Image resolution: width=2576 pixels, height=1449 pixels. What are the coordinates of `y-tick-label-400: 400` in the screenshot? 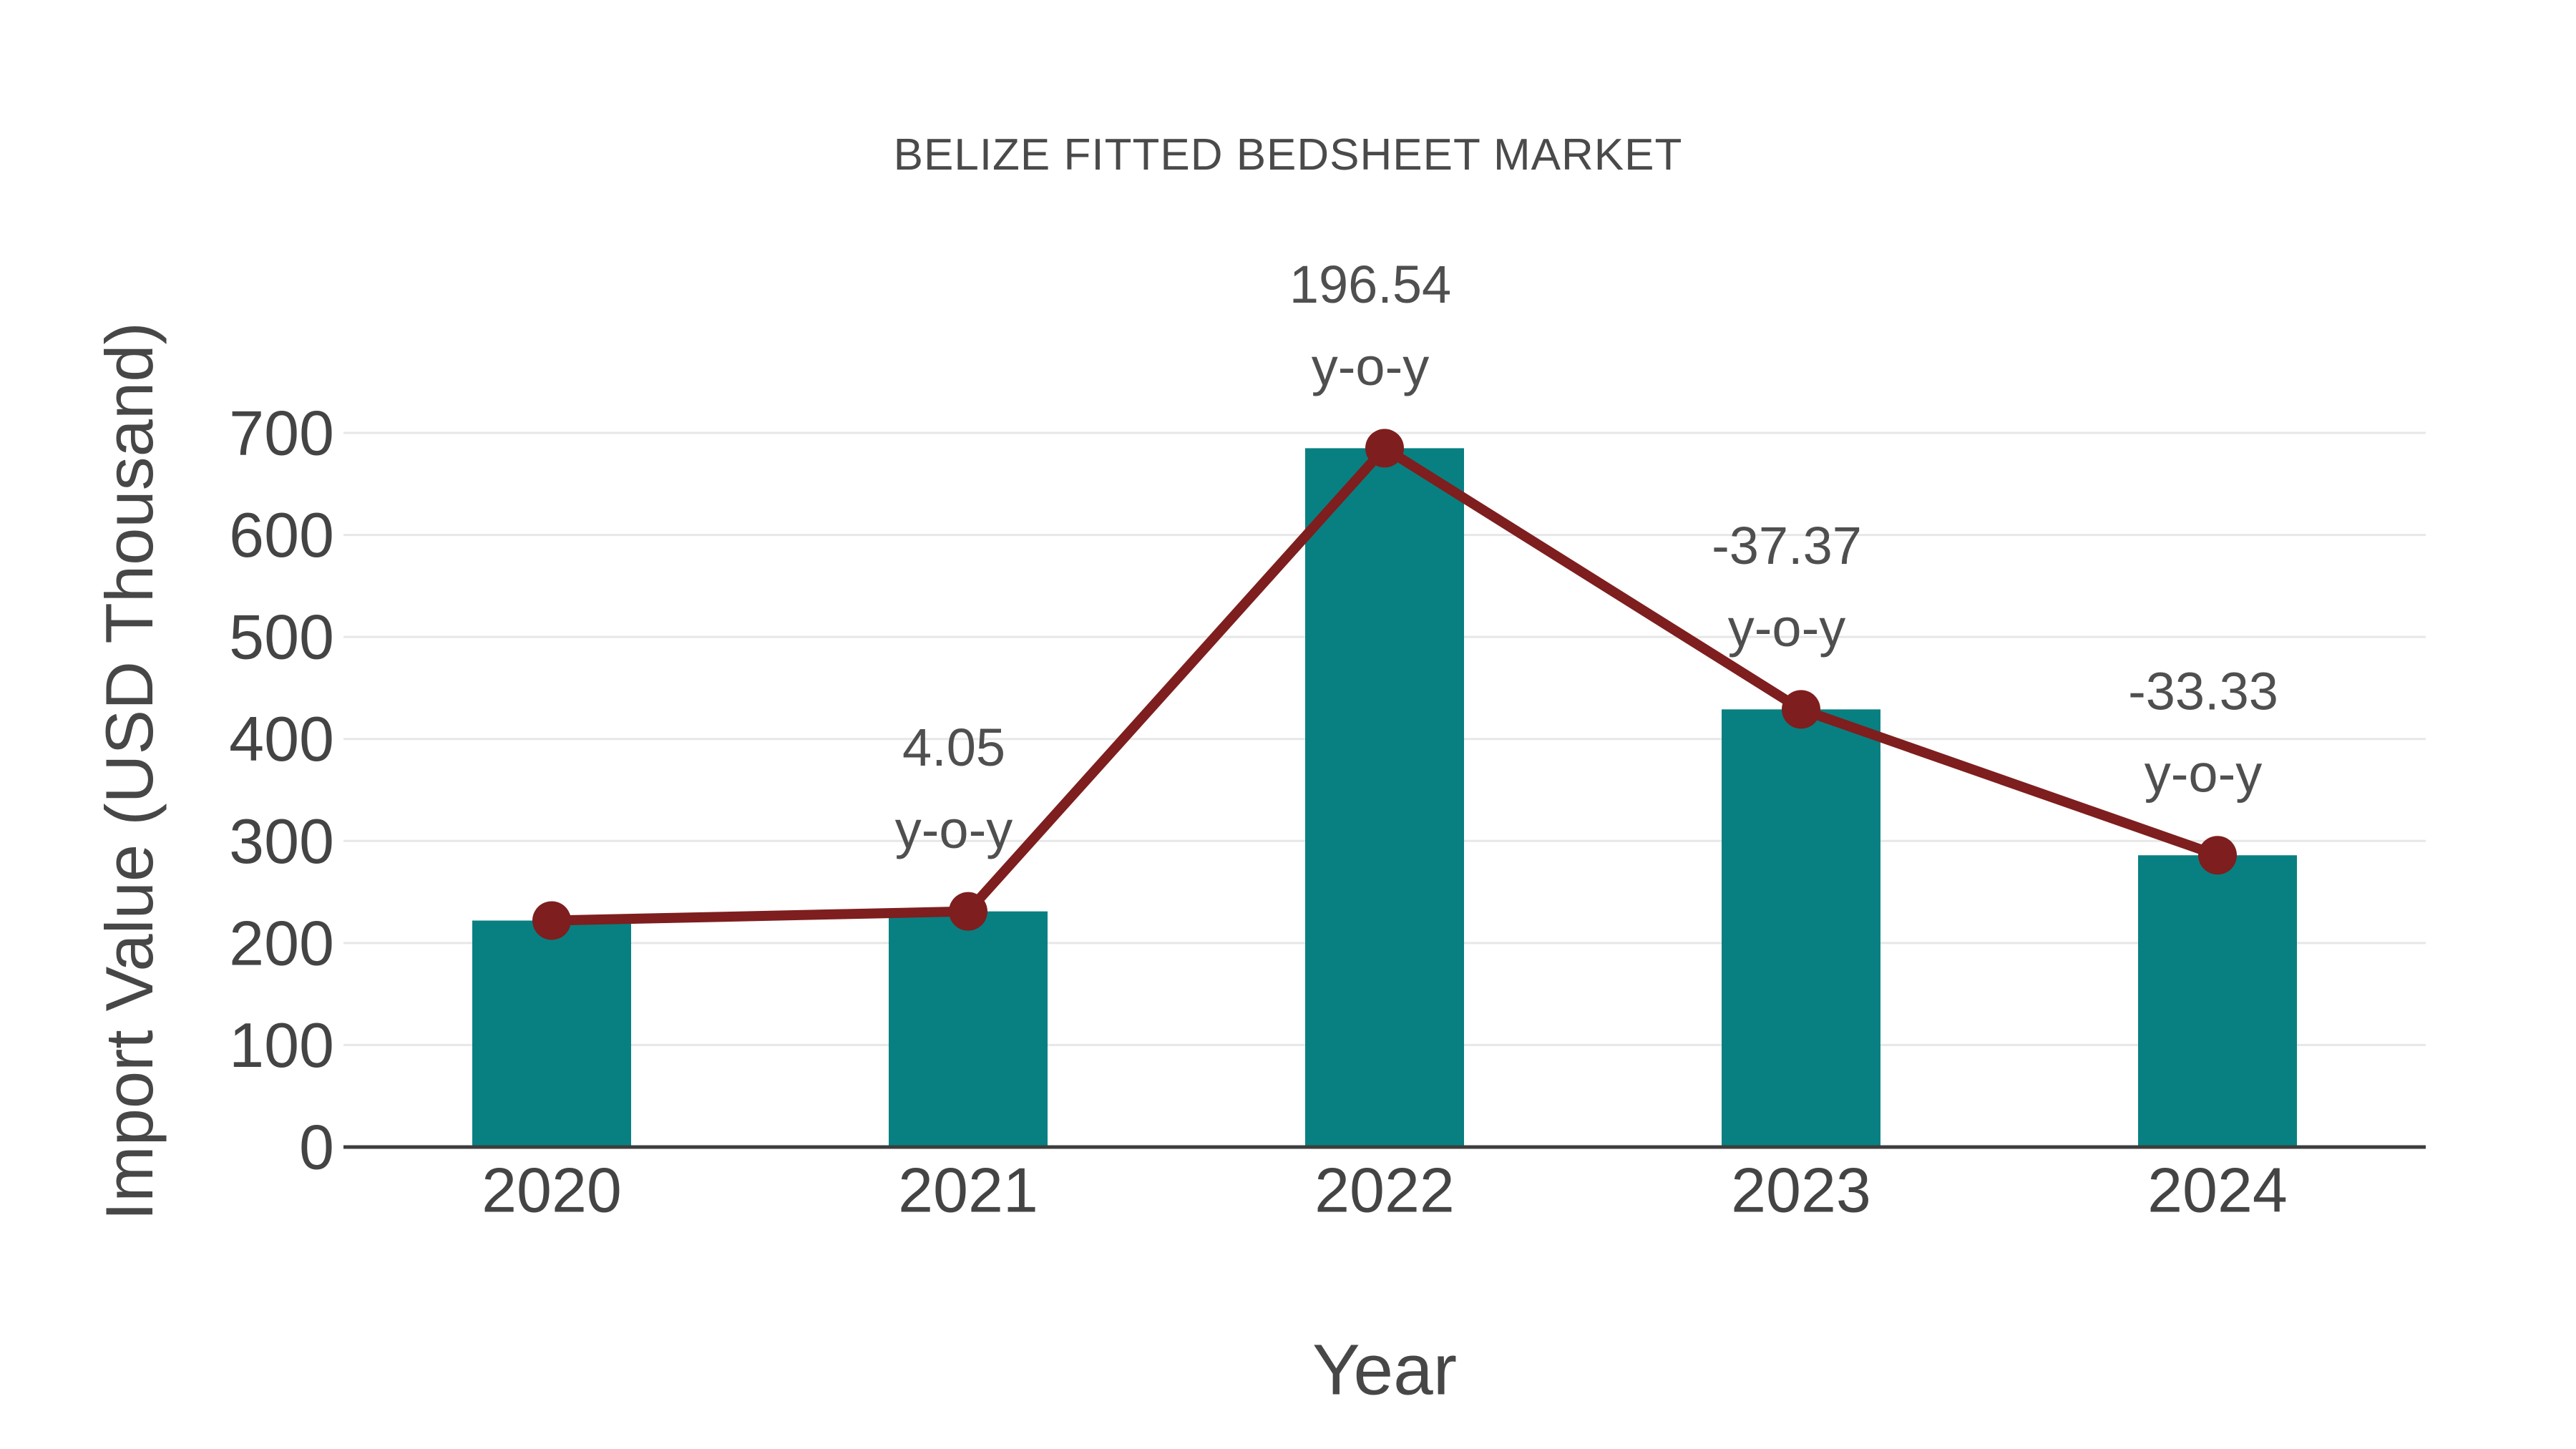 It's located at (281, 738).